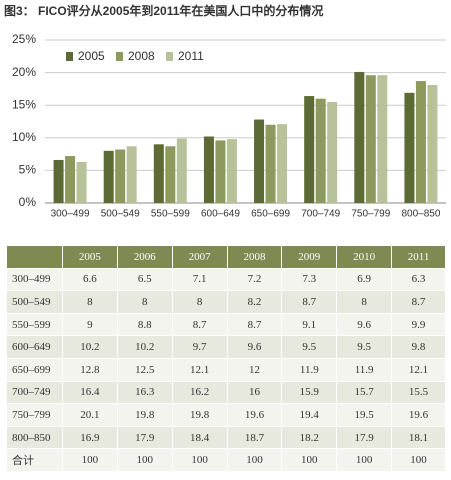 The image size is (451, 480). What do you see at coordinates (418, 392) in the screenshot?
I see `table-cell: 15.5` at bounding box center [418, 392].